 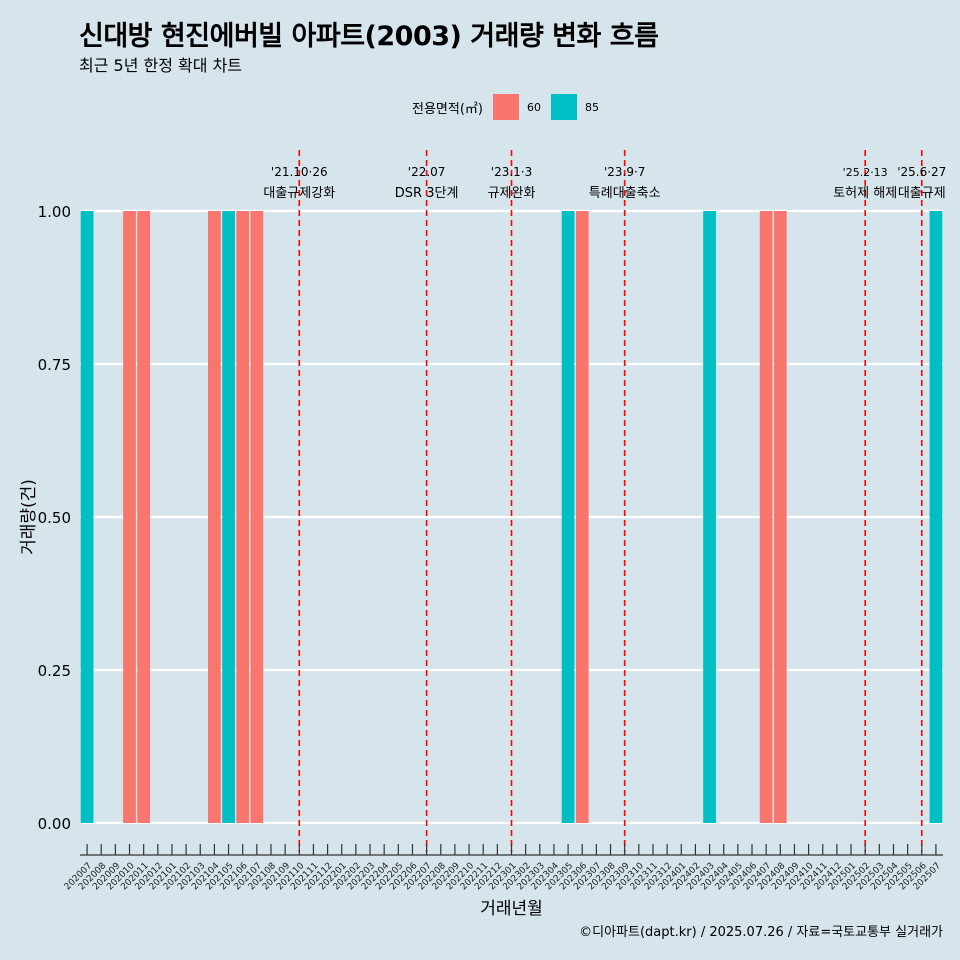 I want to click on chart-subtitle: 최근 5년 한정 확대 차트, so click(x=161, y=65).